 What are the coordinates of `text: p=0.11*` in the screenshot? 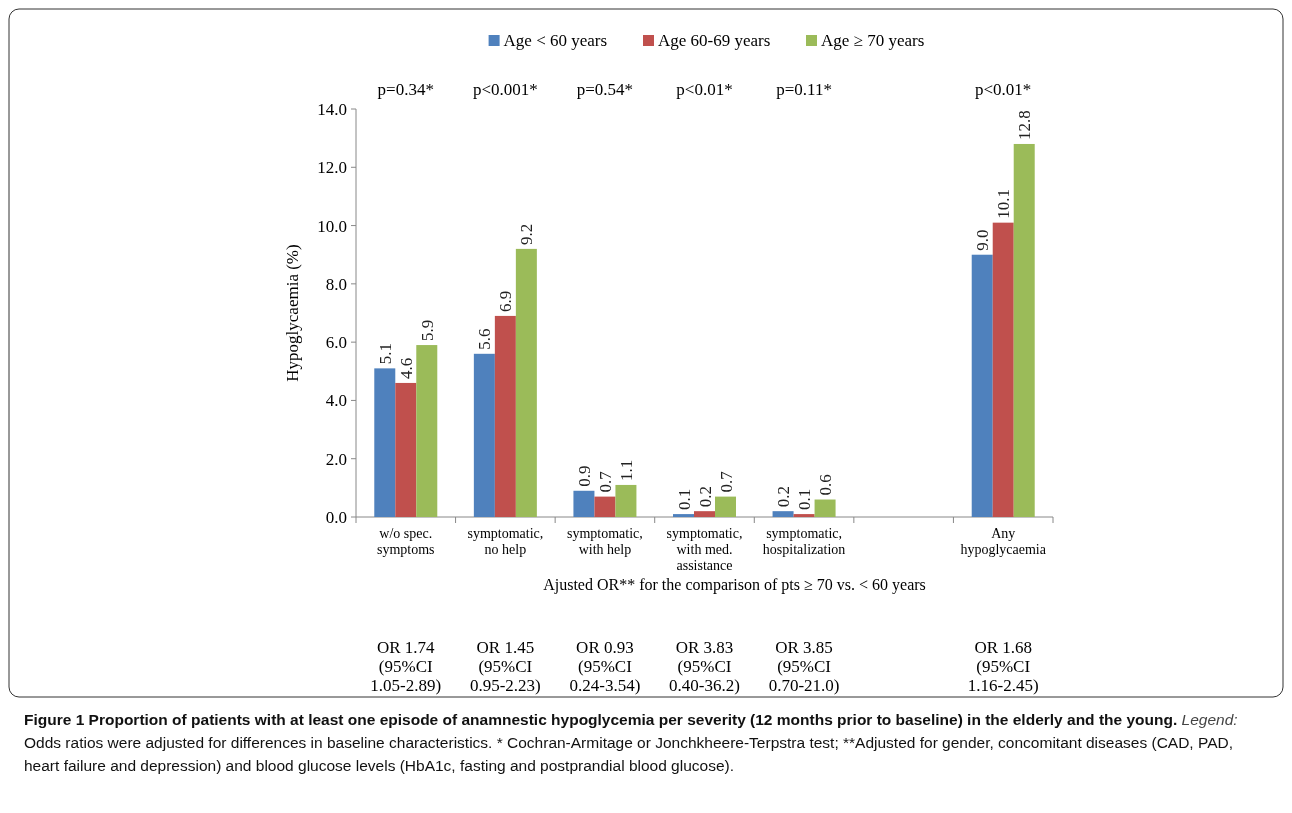 It's located at (804, 89).